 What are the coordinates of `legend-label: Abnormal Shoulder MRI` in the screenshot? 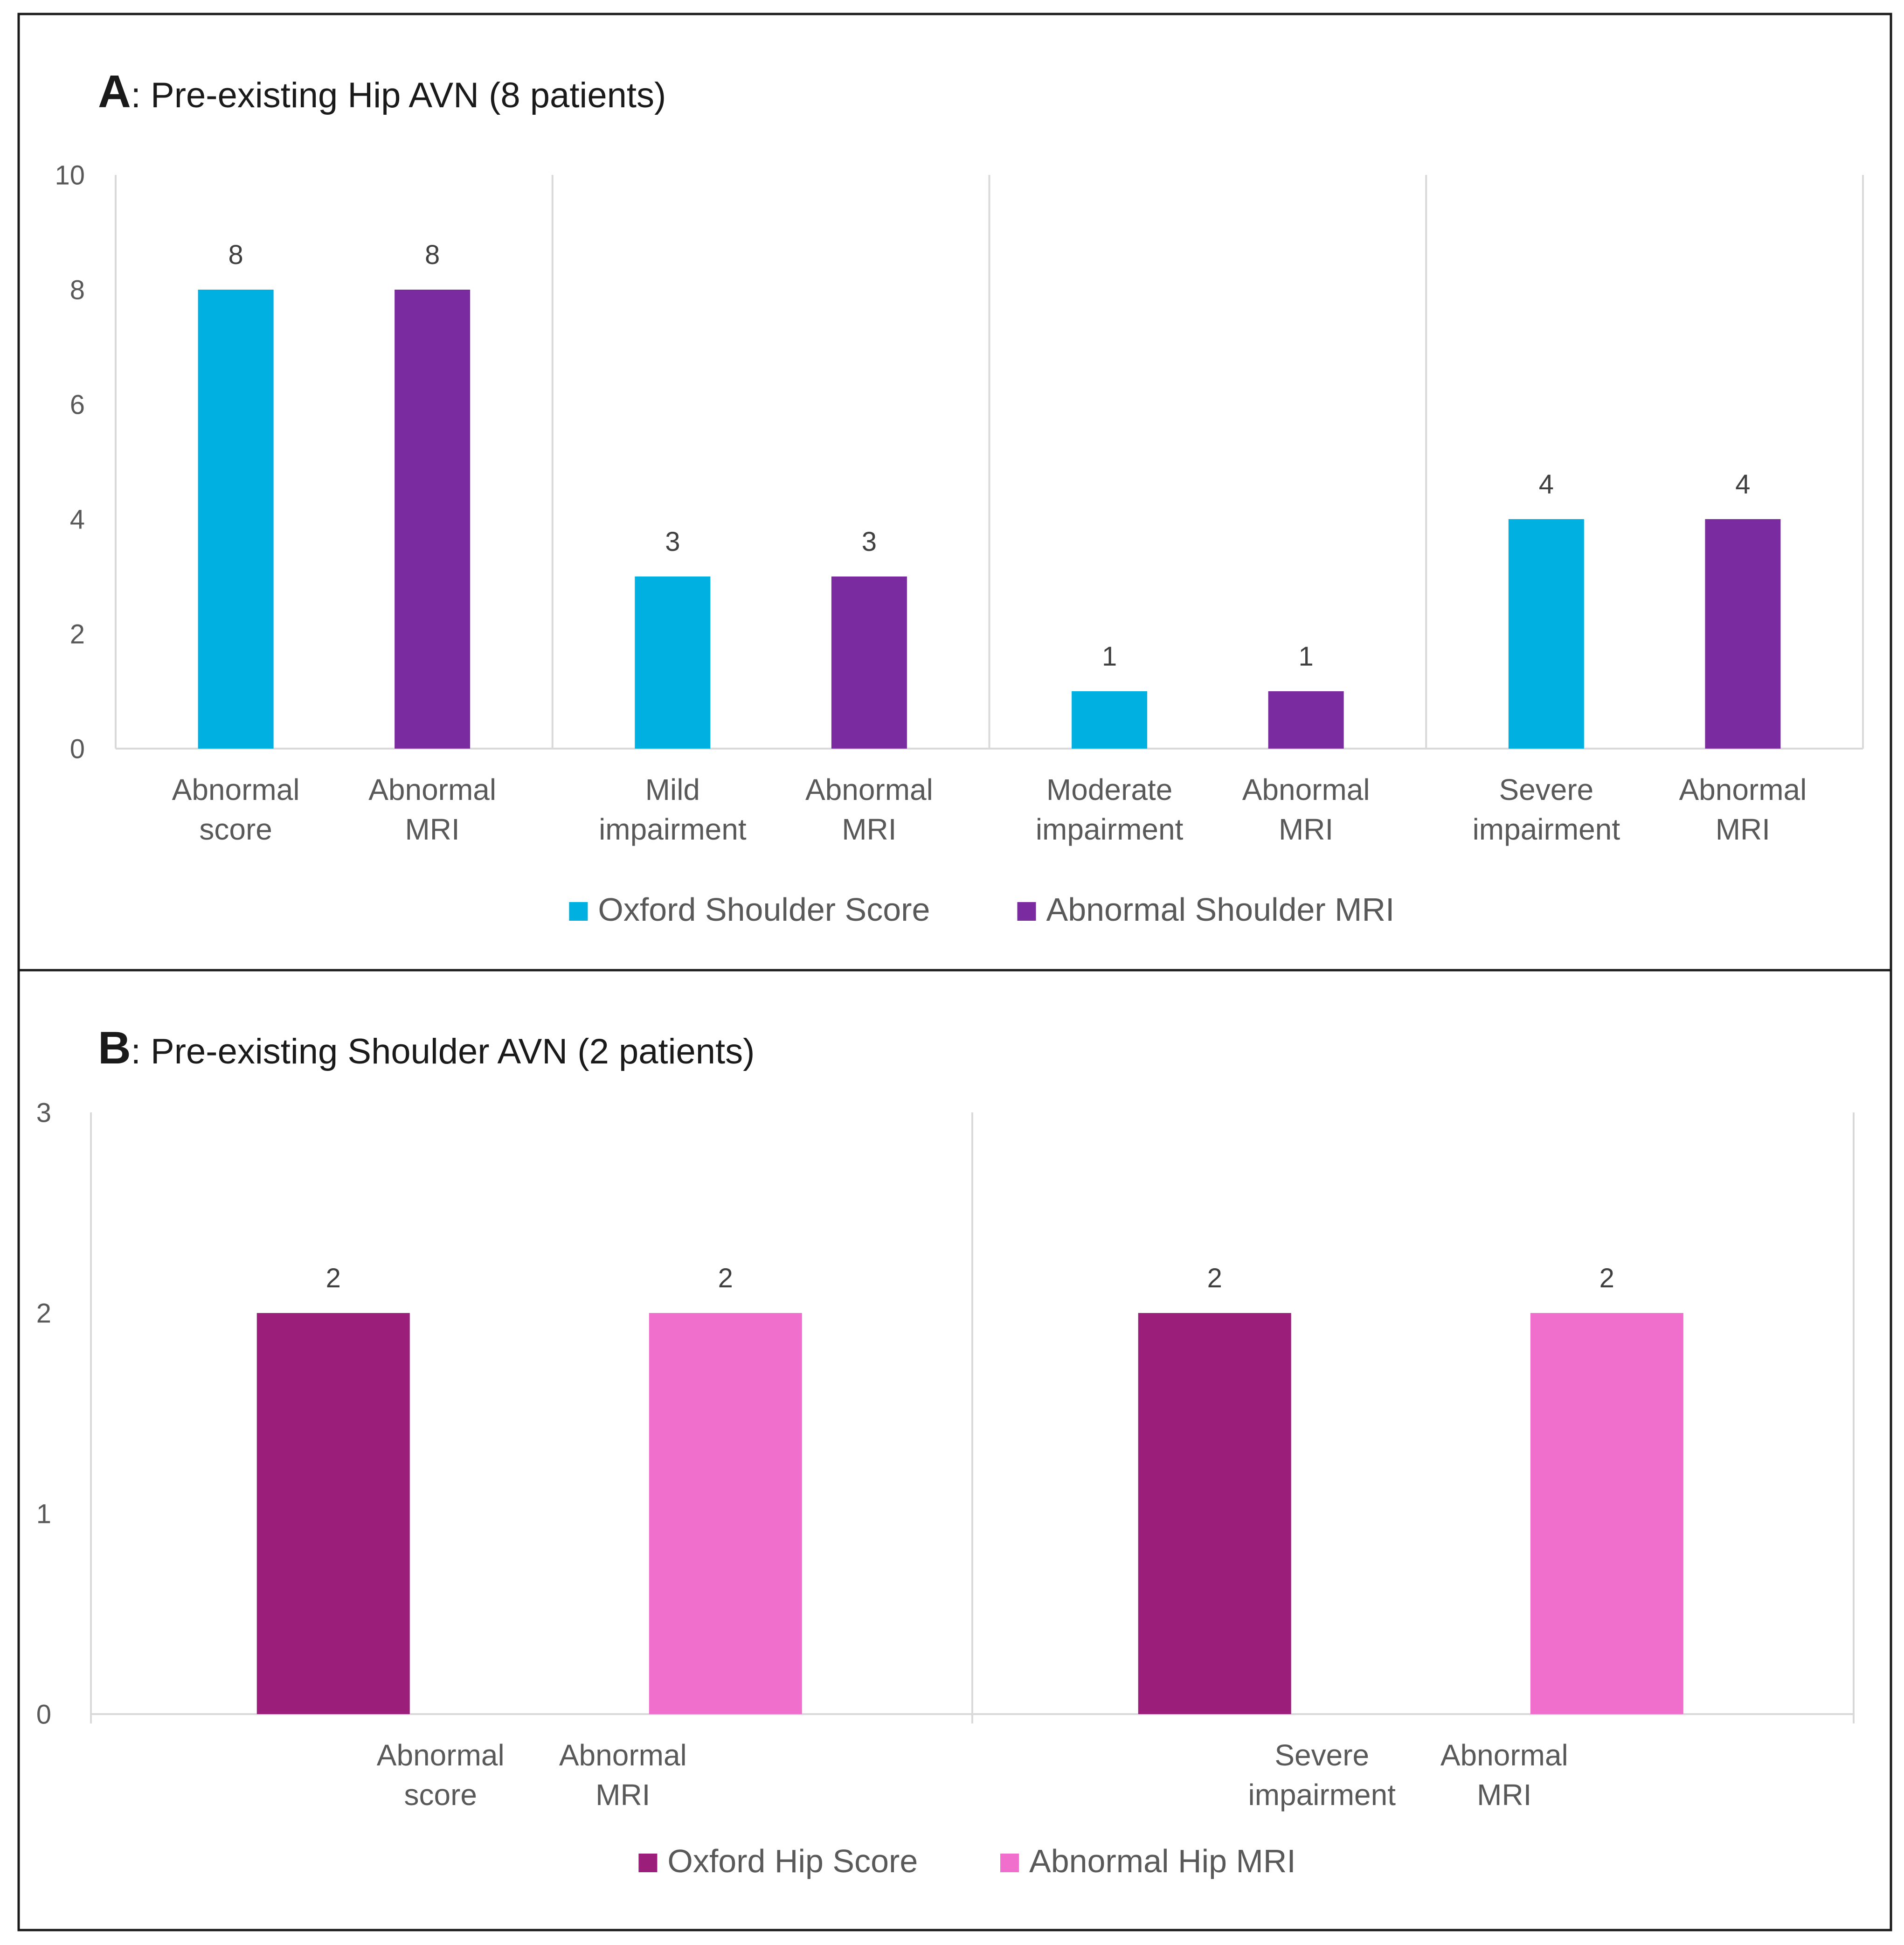 It's located at (1221, 909).